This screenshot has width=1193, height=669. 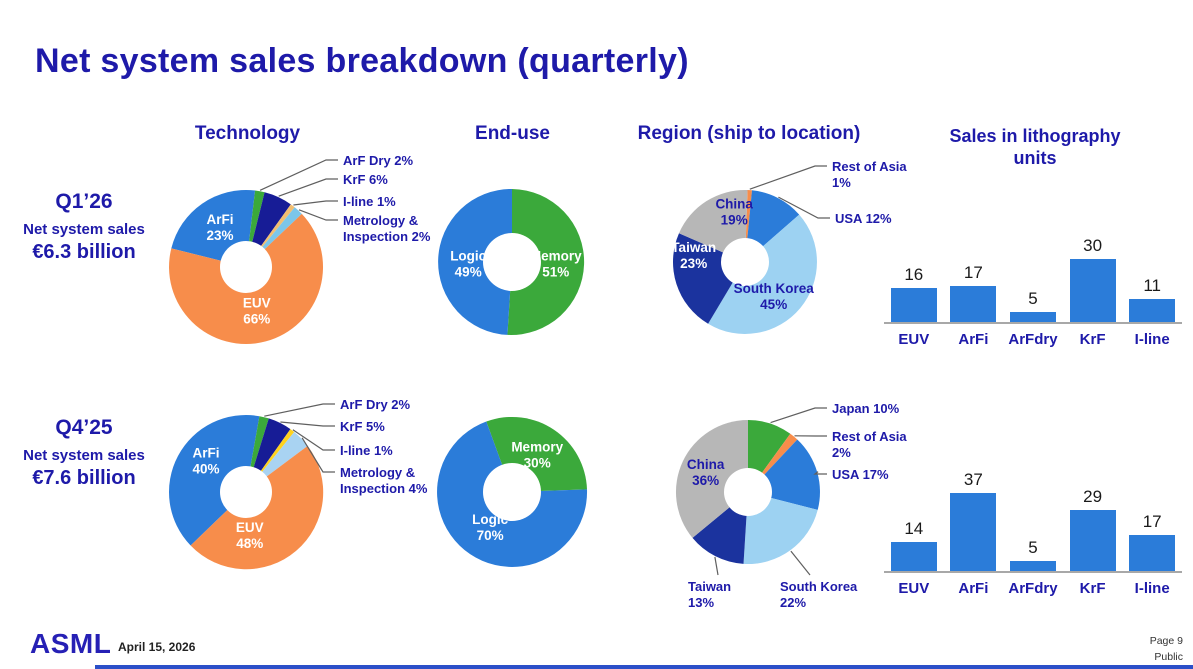 I want to click on bar-value-euv: 14, so click(x=914, y=528).